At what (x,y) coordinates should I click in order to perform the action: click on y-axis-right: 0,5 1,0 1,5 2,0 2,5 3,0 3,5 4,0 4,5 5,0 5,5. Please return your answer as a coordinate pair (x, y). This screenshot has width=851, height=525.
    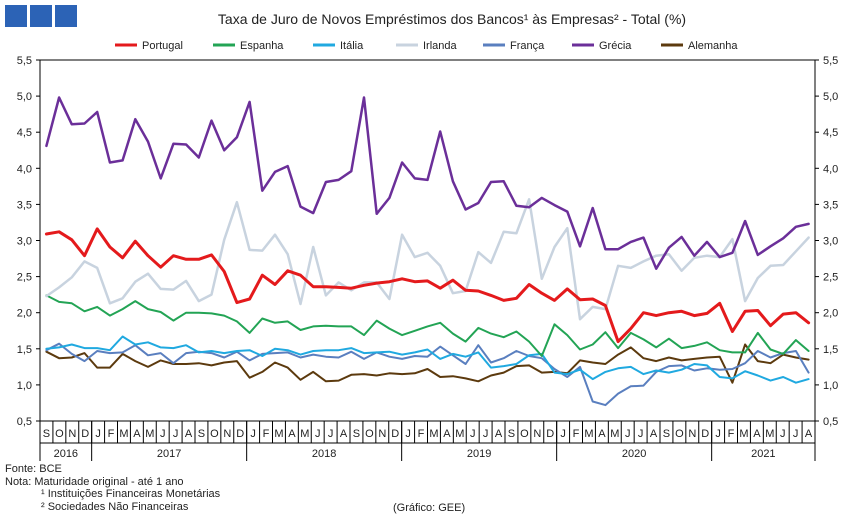
    Looking at the image, I should click on (826, 241).